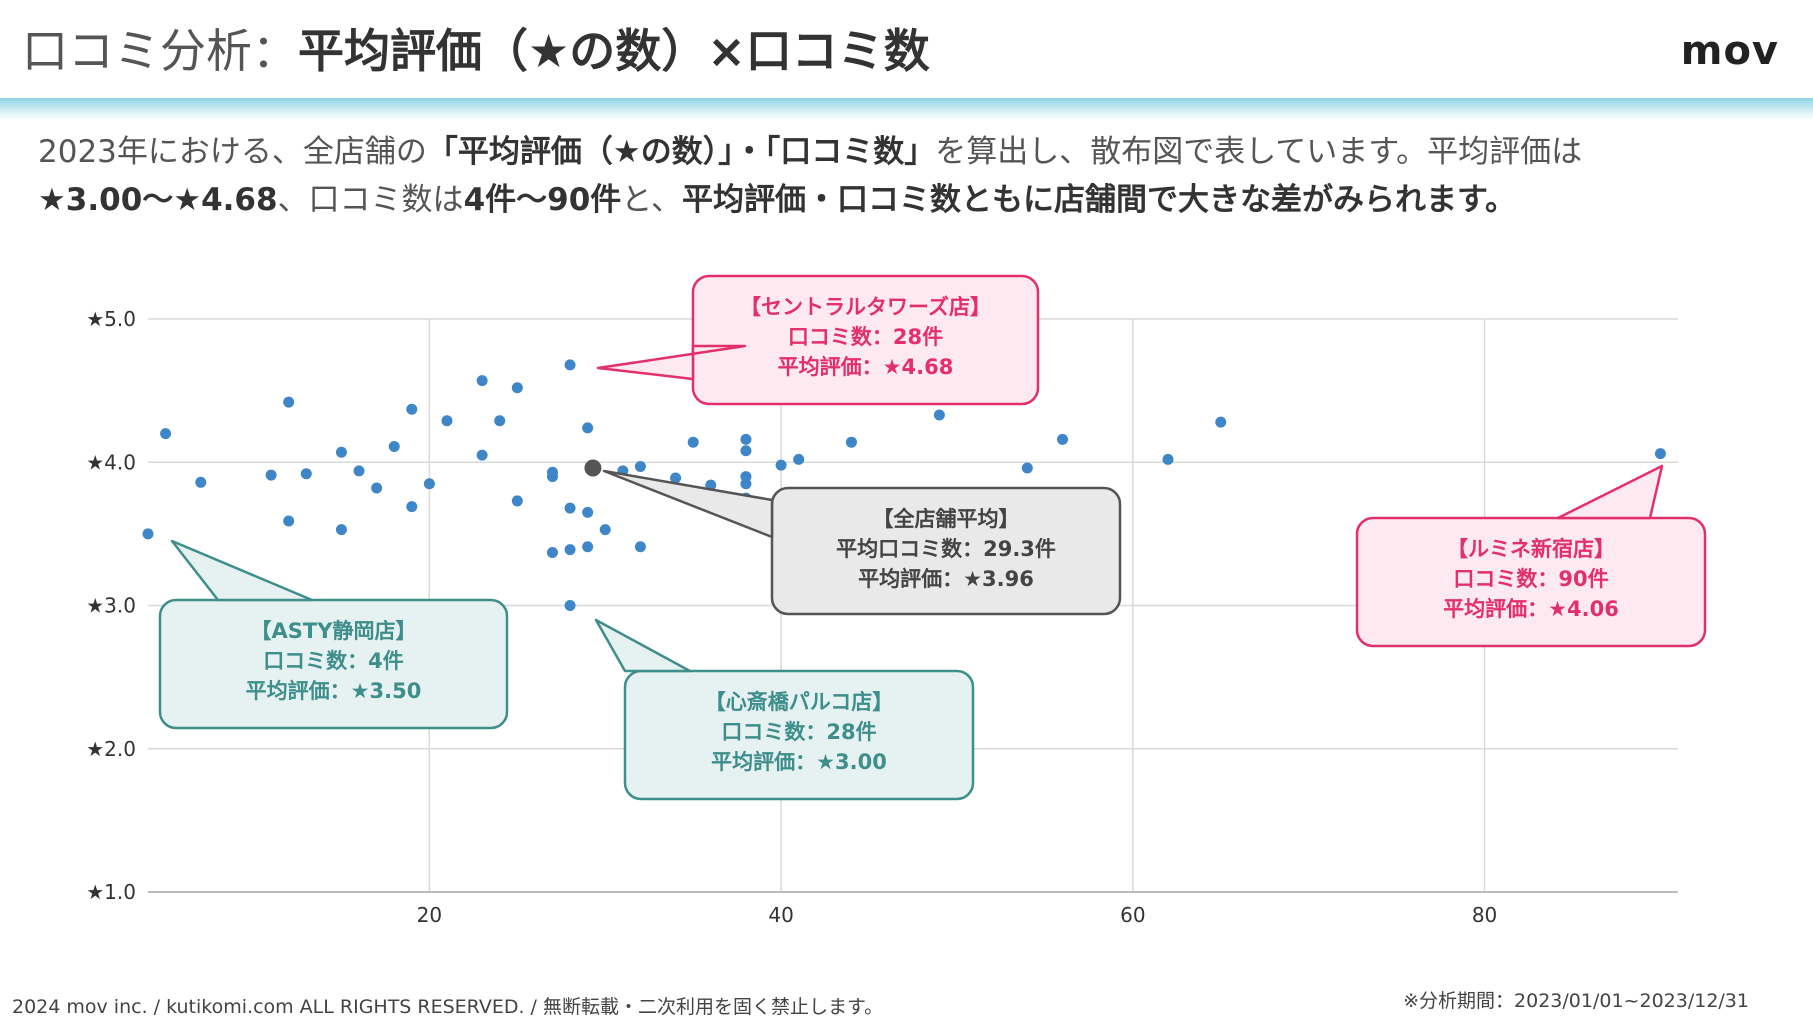  I want to click on desc-part-3: 、口コミ数は, so click(370, 200).